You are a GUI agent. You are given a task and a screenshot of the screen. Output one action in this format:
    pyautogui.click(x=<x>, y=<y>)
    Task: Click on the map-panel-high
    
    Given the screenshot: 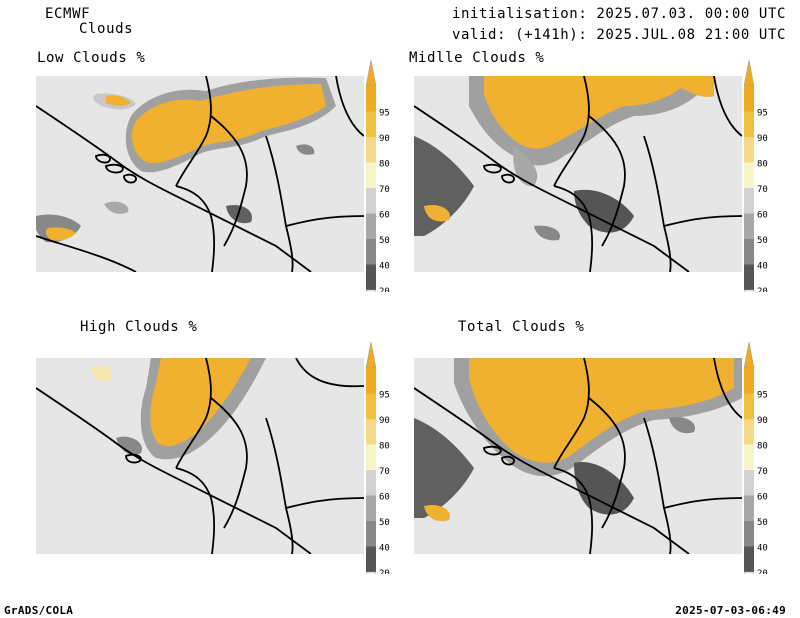 What is the action you would take?
    pyautogui.click(x=200, y=456)
    